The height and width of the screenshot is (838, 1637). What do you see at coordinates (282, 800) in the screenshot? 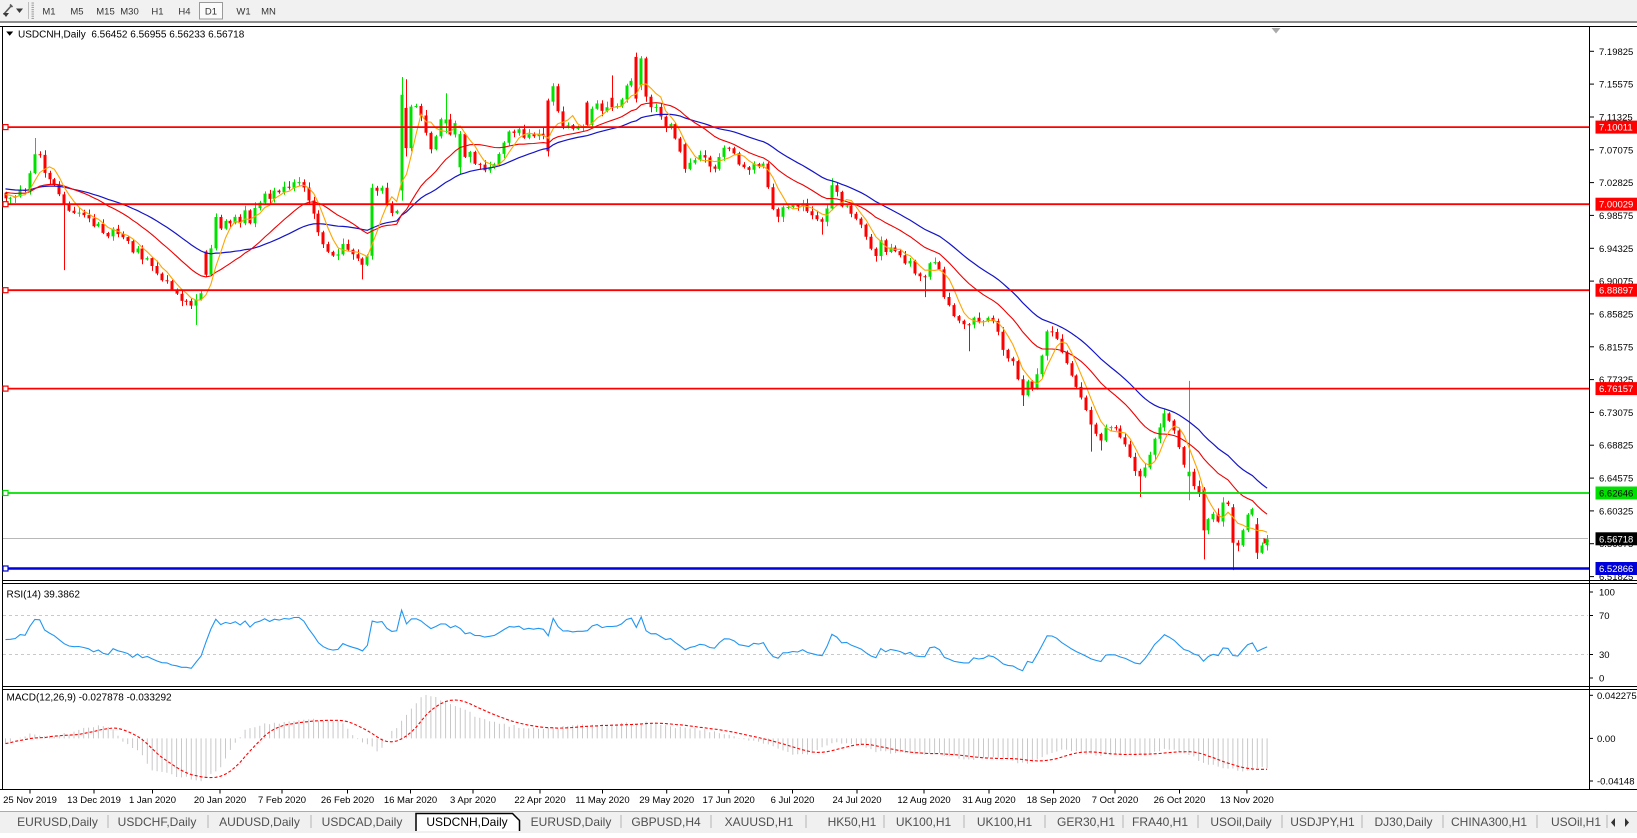
I see `svg-text: 7 Feb 2020` at bounding box center [282, 800].